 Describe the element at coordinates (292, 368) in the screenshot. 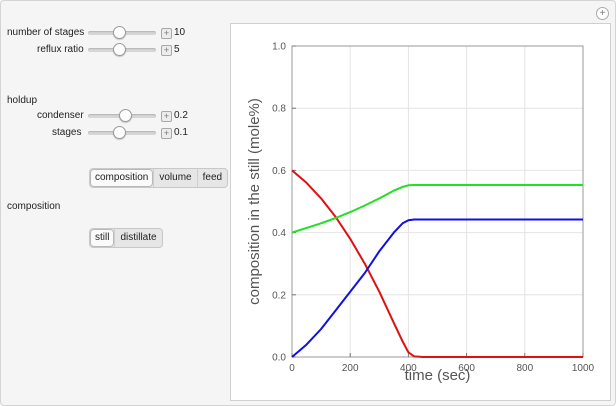

I see `x-tick-label: 0` at that location.